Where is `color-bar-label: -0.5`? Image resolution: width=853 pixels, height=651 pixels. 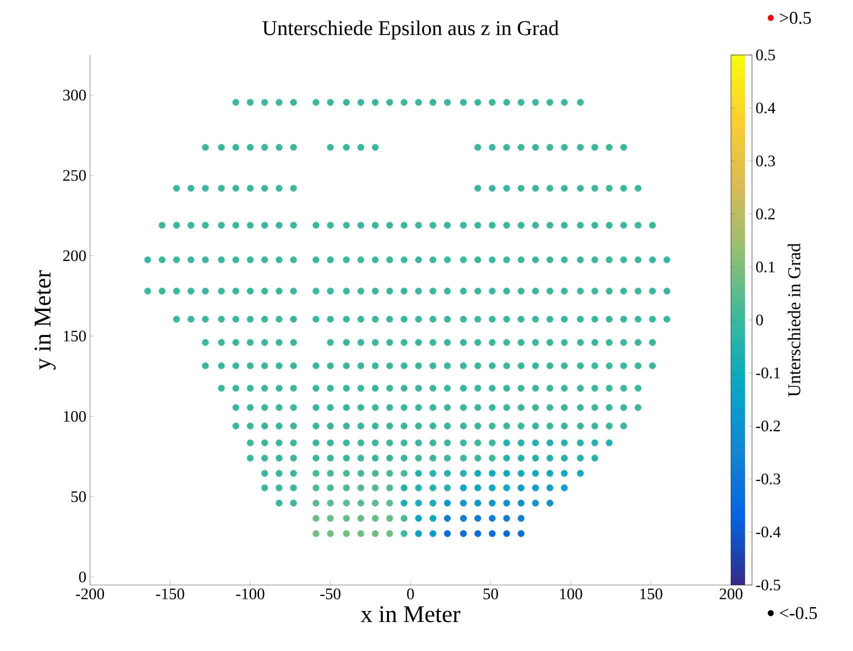
color-bar-label: -0.5 is located at coordinates (768, 585).